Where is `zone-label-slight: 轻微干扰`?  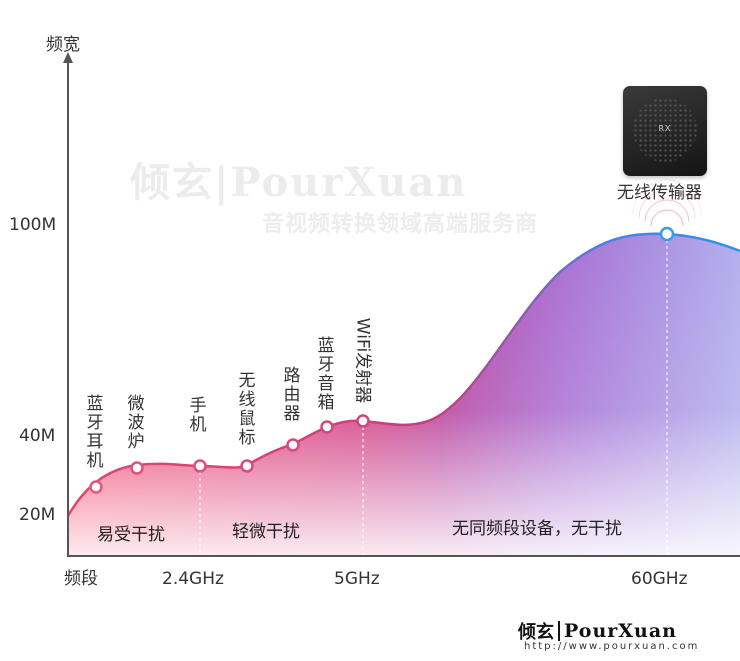
zone-label-slight: 轻微干扰 is located at coordinates (266, 532).